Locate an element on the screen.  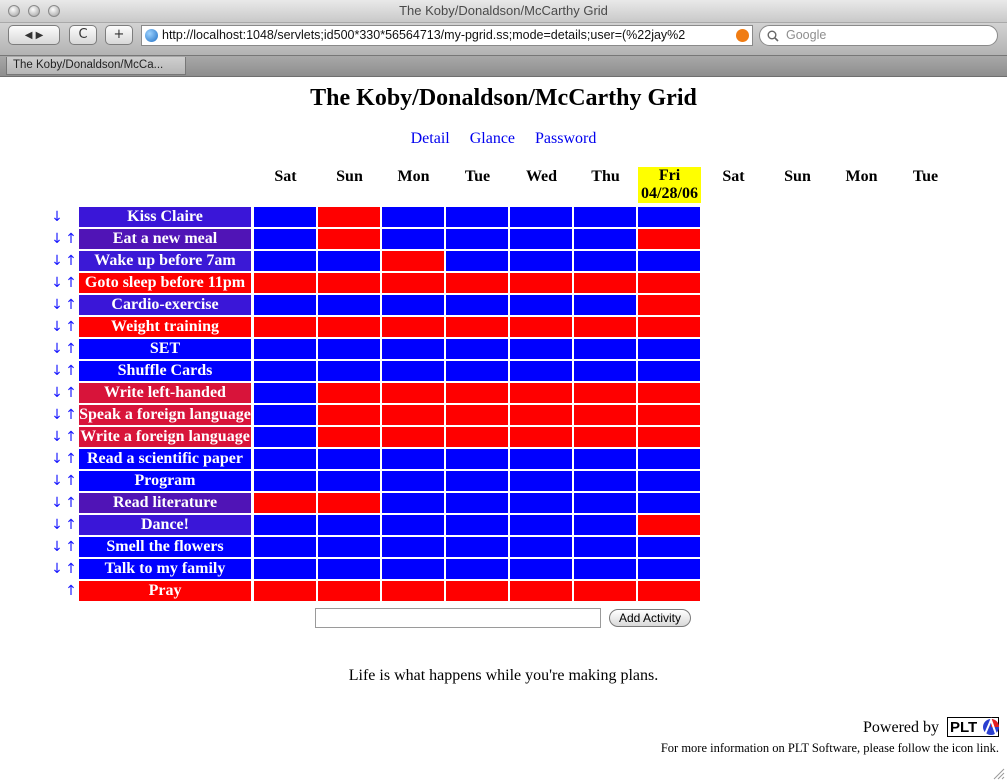
nav-link-password: Password is located at coordinates (566, 138).